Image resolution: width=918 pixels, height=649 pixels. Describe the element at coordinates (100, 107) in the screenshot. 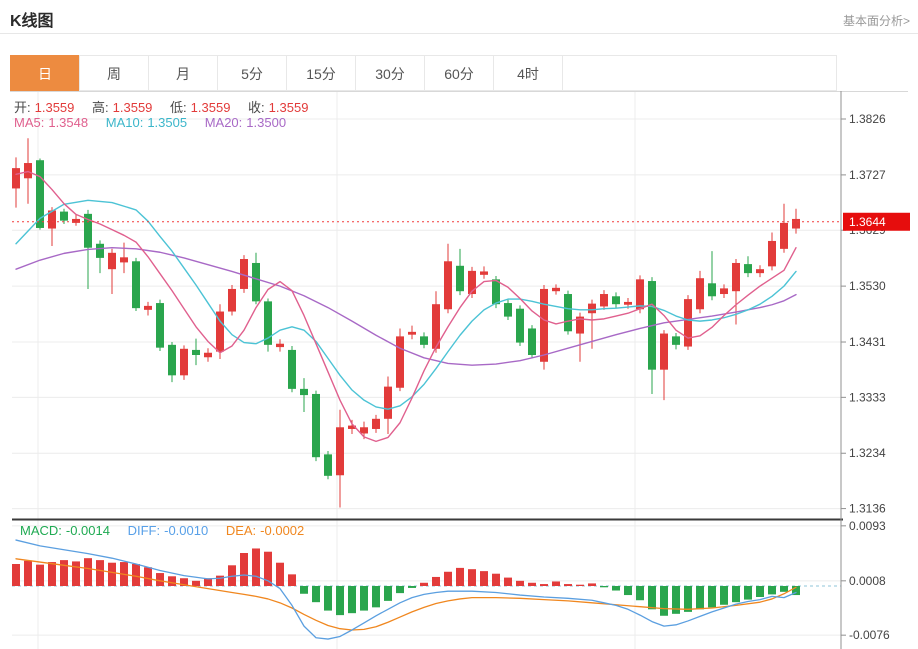

I see `high-label: 高:` at that location.